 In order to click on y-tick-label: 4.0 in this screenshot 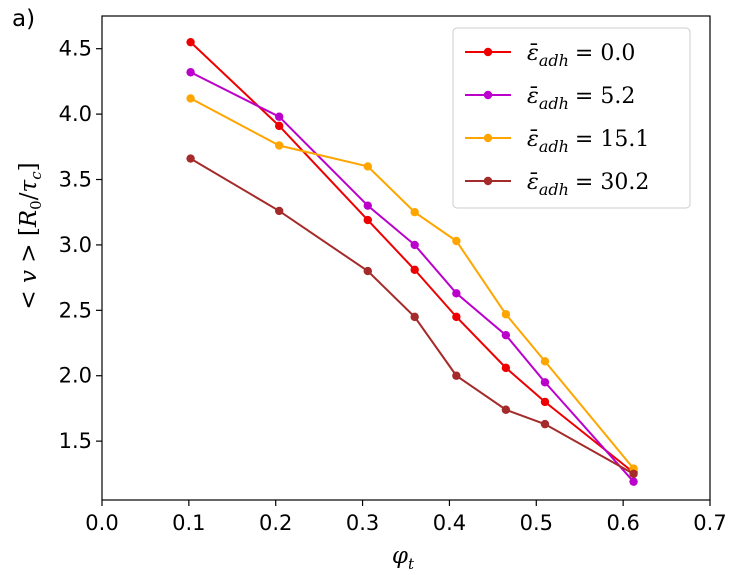, I will do `click(75, 114)`.